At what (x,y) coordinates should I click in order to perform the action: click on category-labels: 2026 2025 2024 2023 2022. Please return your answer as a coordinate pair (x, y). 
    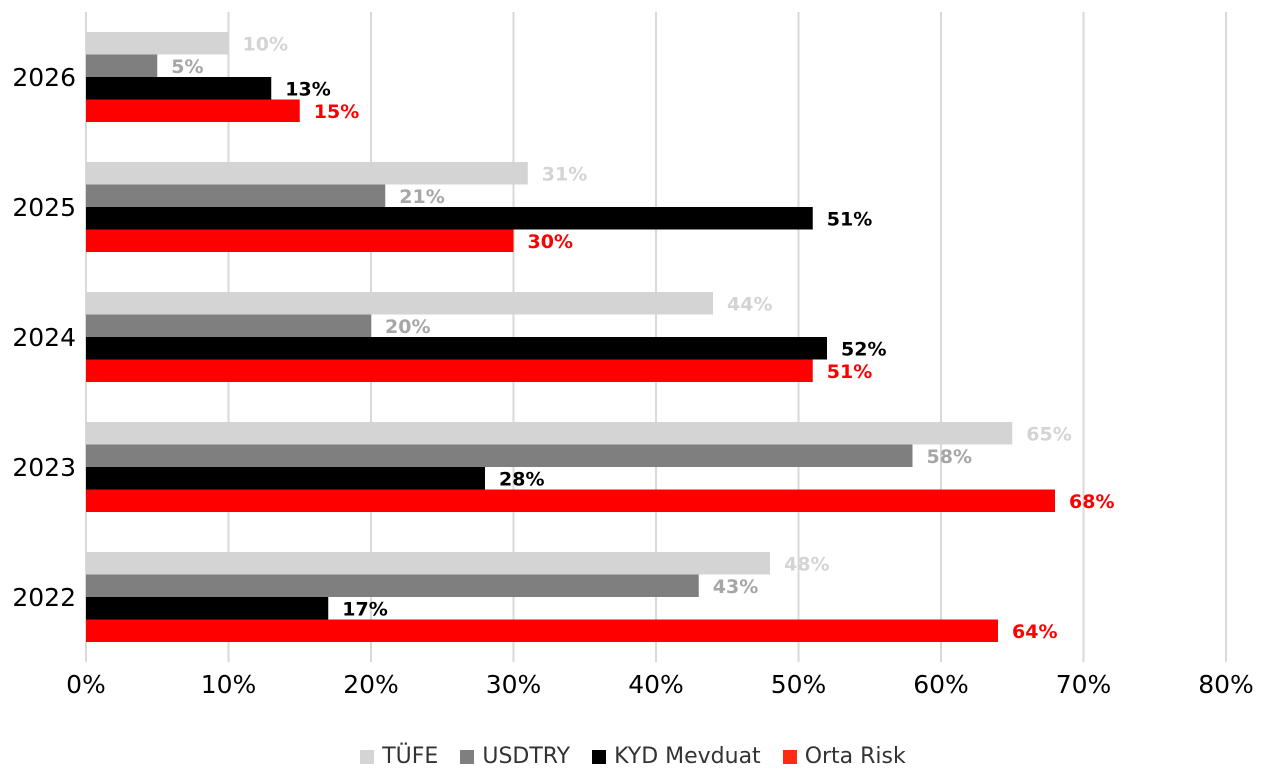
    Looking at the image, I should click on (44, 337).